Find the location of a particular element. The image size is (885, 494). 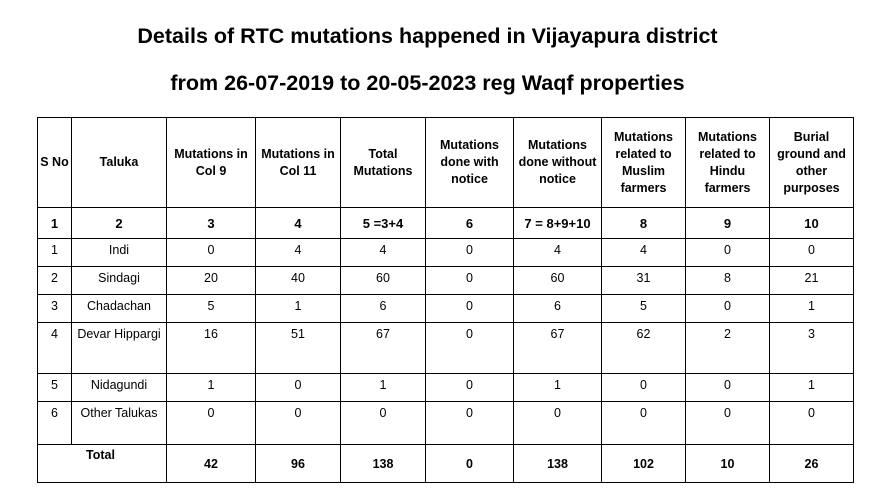

sno-cell: 5 is located at coordinates (54, 387).